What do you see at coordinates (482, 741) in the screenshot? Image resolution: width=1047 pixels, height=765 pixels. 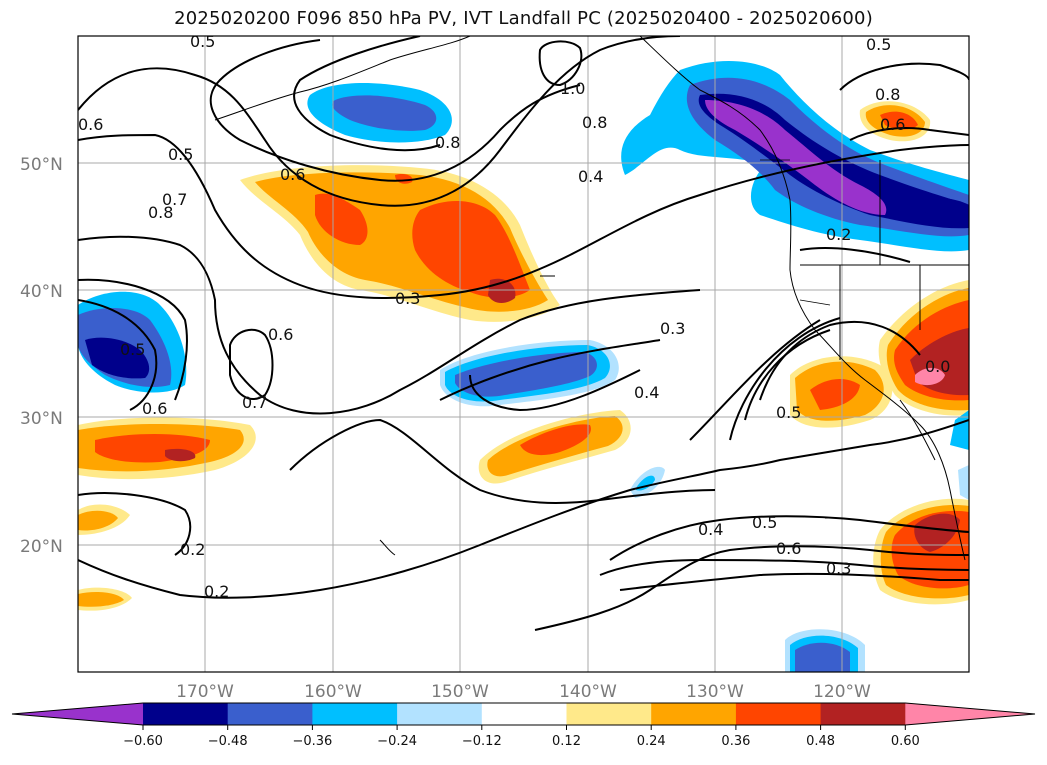 I see `colorbar-tick-label: −0.12` at bounding box center [482, 741].